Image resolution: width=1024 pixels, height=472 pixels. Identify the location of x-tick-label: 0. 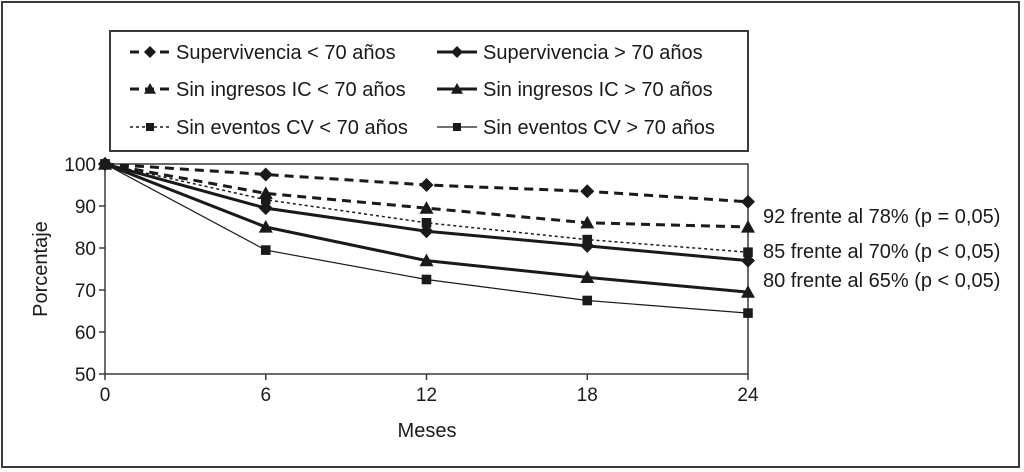
(105, 395).